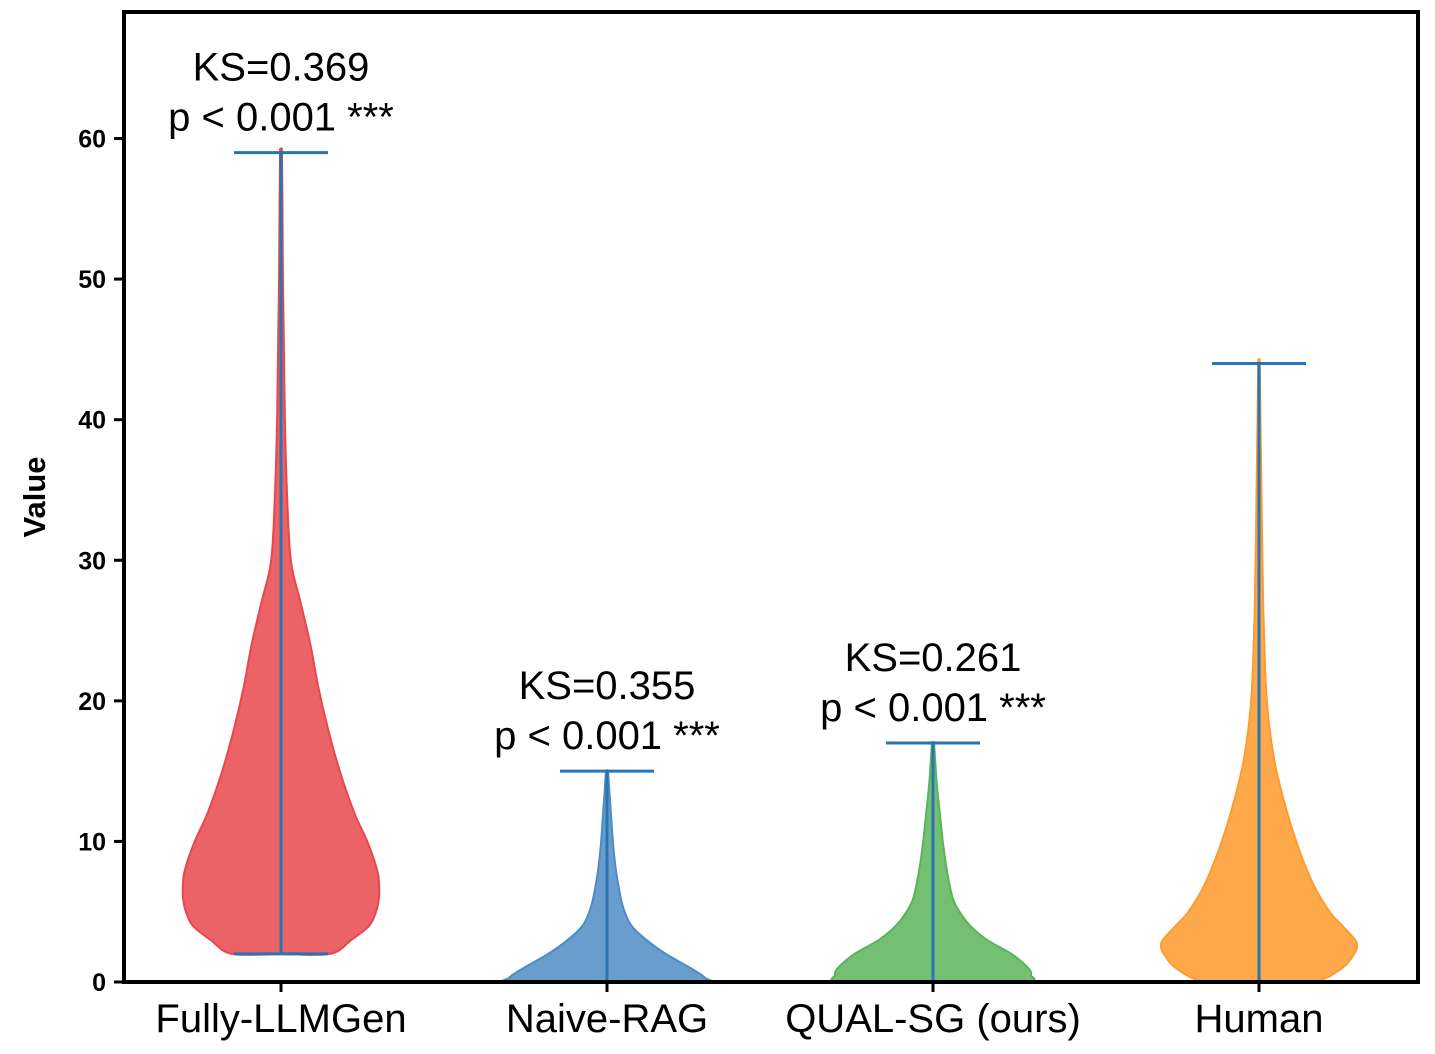 The height and width of the screenshot is (1054, 1435). What do you see at coordinates (607, 686) in the screenshot?
I see `ks-annotation-naive-rag: KS=0.355` at bounding box center [607, 686].